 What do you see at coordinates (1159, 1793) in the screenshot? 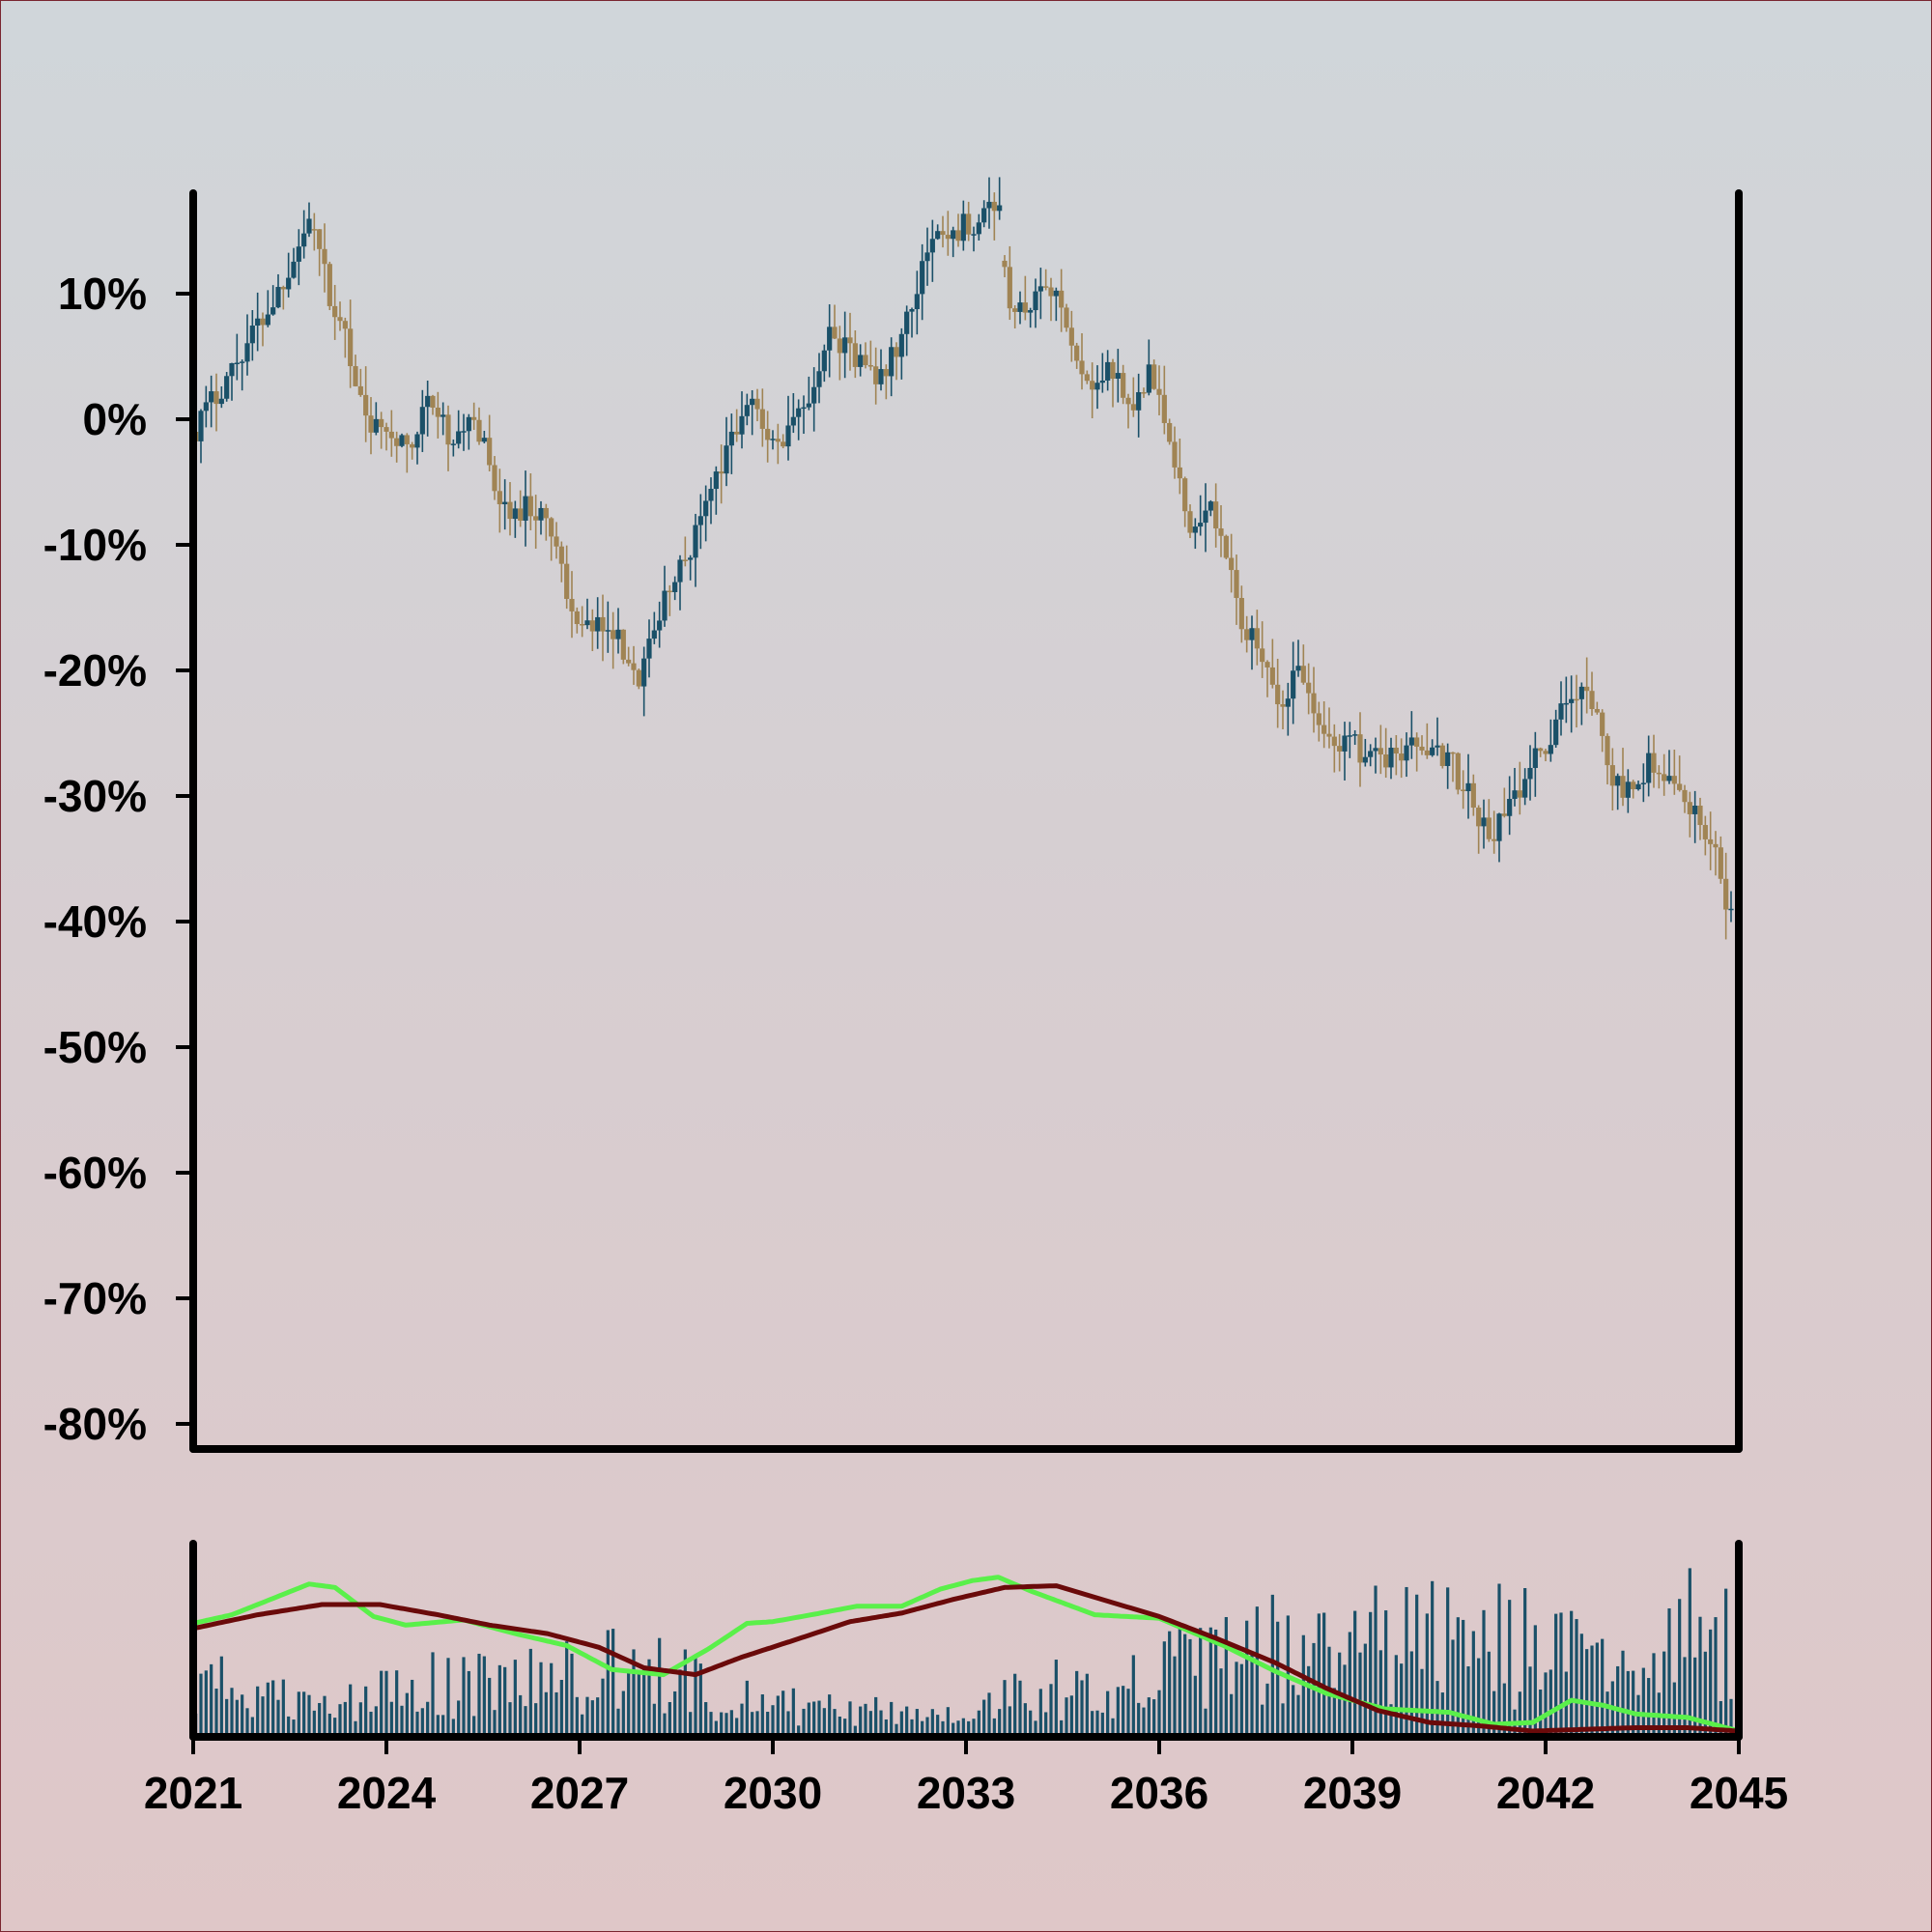
I see `x-tick-label: 2036` at bounding box center [1159, 1793].